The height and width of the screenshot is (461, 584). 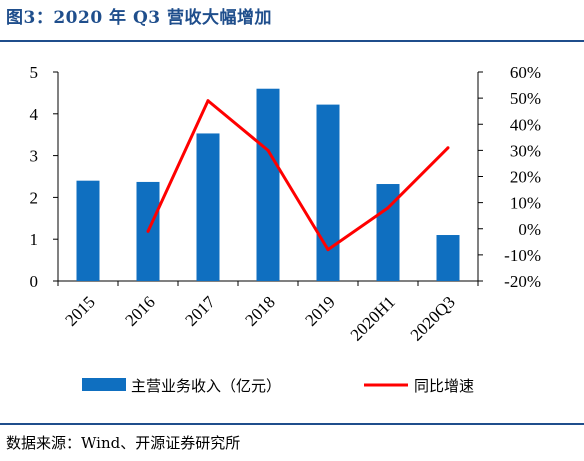 What do you see at coordinates (139, 18) in the screenshot?
I see `figure-title: 图3：2020 年 Q3 营收大幅增加` at bounding box center [139, 18].